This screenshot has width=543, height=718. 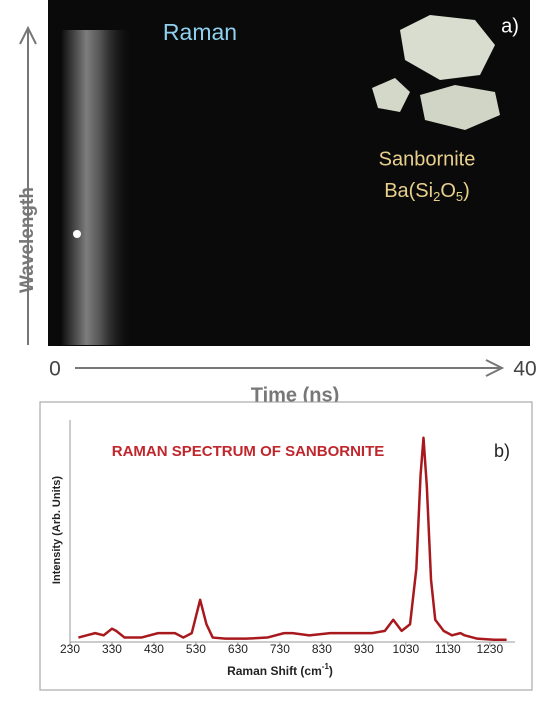 I want to click on x-label-part: Raman Shift (cm, so click(x=274, y=671).